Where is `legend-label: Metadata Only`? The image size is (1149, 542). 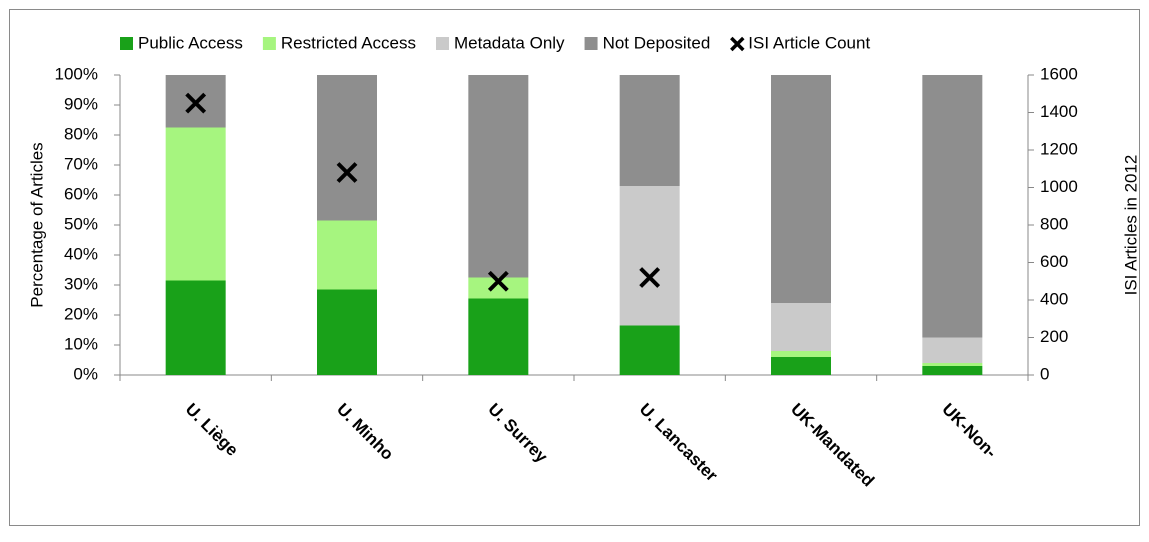 legend-label: Metadata Only is located at coordinates (509, 42).